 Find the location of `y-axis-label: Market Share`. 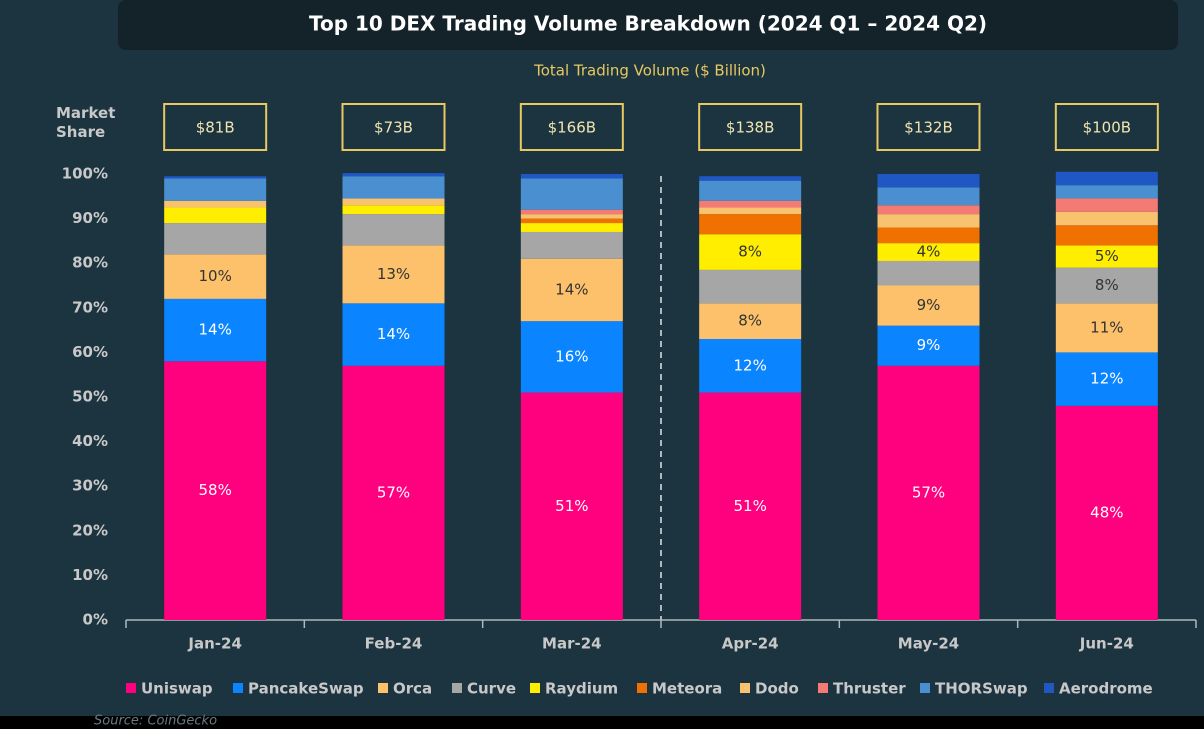

y-axis-label: Market Share is located at coordinates (86, 122).